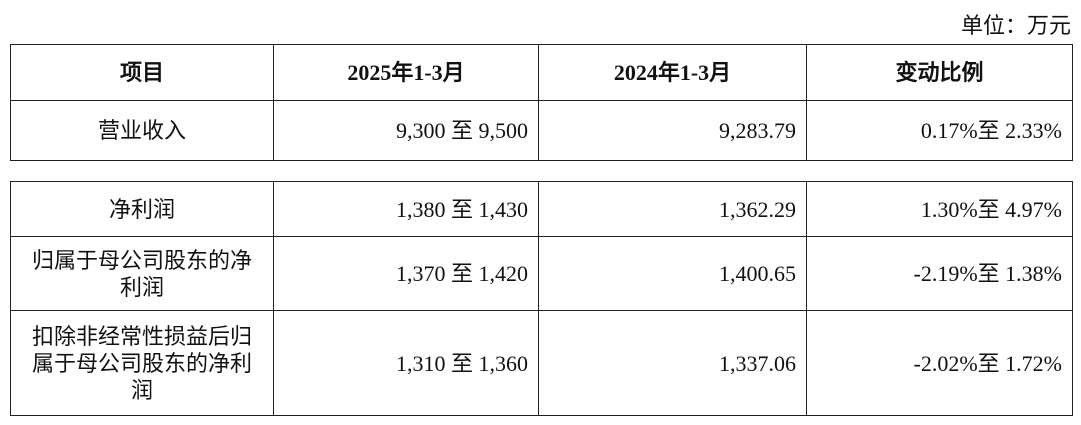  Describe the element at coordinates (142, 209) in the screenshot. I see `row-item: 净利润` at that location.